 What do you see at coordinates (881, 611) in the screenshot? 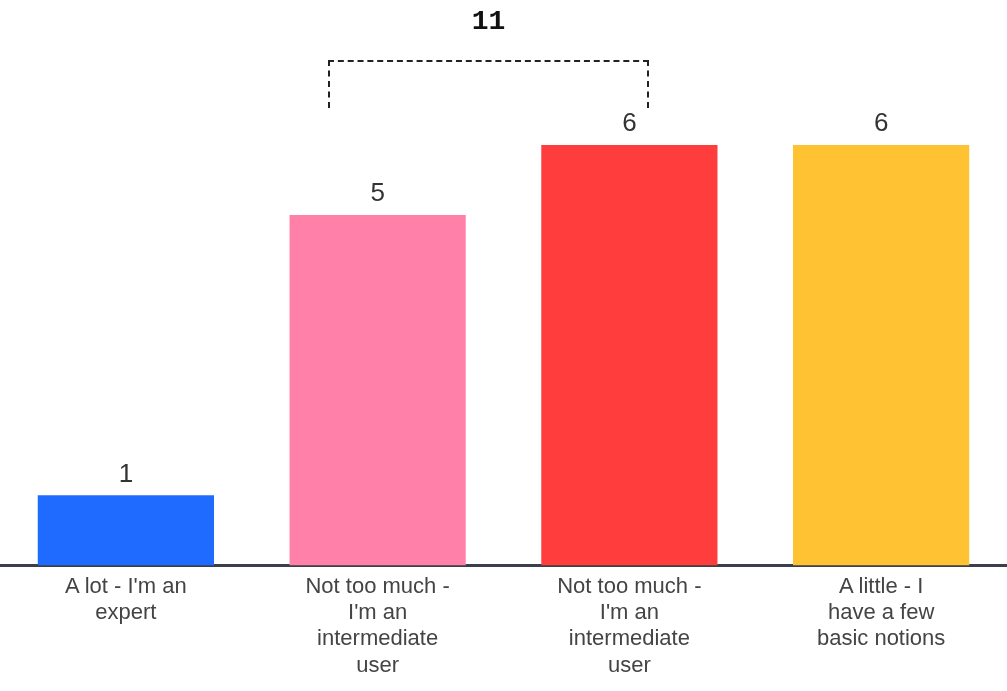
I see `x-tick-label: A little - I have a few basic notions` at bounding box center [881, 611].